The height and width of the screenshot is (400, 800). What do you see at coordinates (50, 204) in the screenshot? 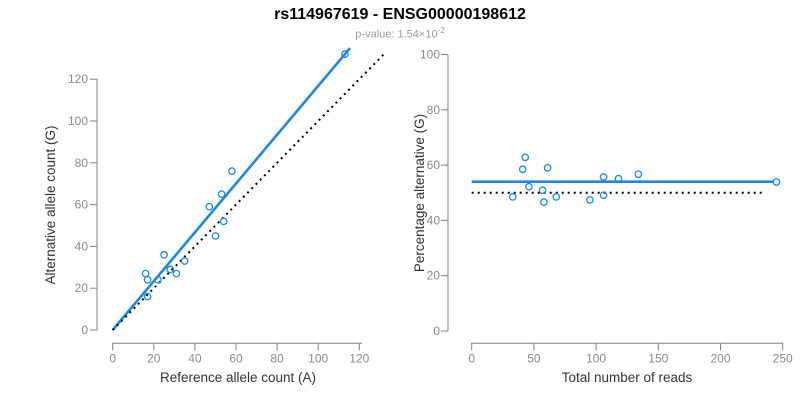
I see `left-plot-ylabel: Alternative allele count (G)` at bounding box center [50, 204].